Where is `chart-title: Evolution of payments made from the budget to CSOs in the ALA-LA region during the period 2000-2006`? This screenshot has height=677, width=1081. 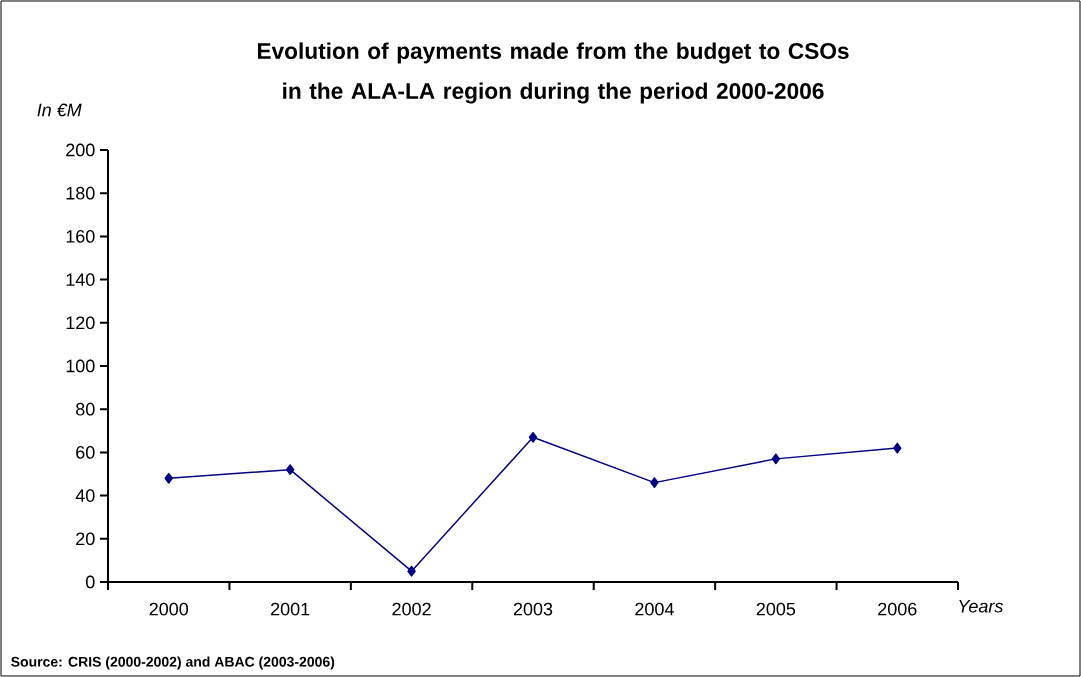 chart-title: Evolution of payments made from the budget to CSOs in the ALA-LA region during the period 2000-2006 is located at coordinates (553, 73).